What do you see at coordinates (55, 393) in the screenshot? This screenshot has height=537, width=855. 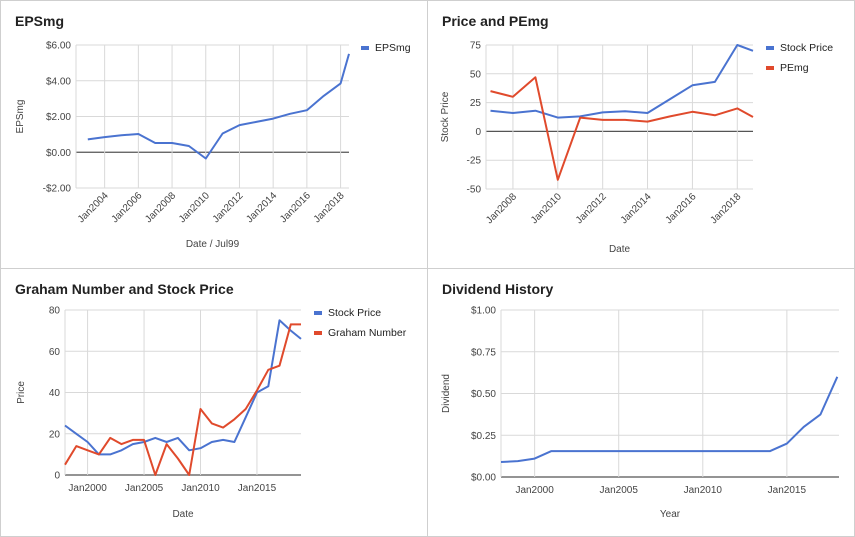 I see `y-tick-label: 40` at bounding box center [55, 393].